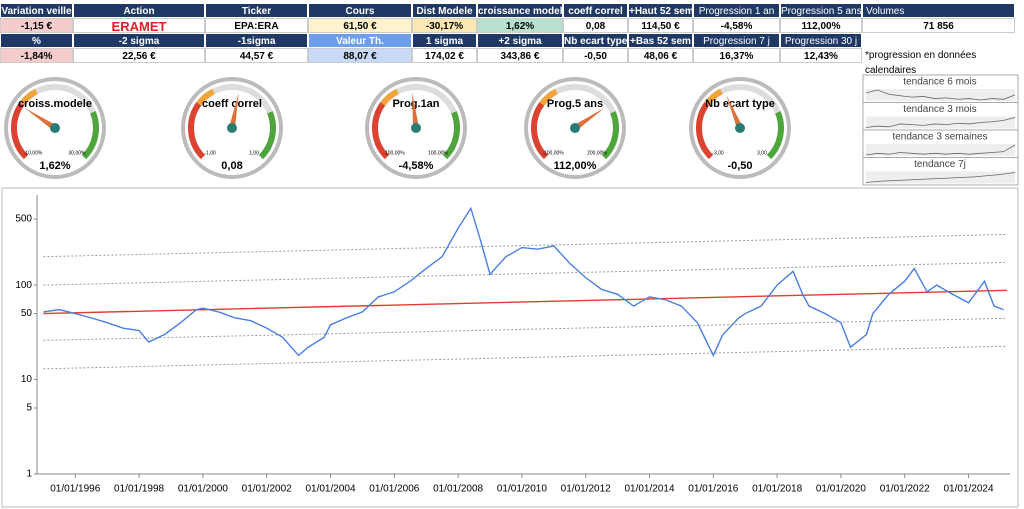 The height and width of the screenshot is (509, 1024). What do you see at coordinates (256, 25) in the screenshot?
I see `value-cell: EPA:ERA` at bounding box center [256, 25].